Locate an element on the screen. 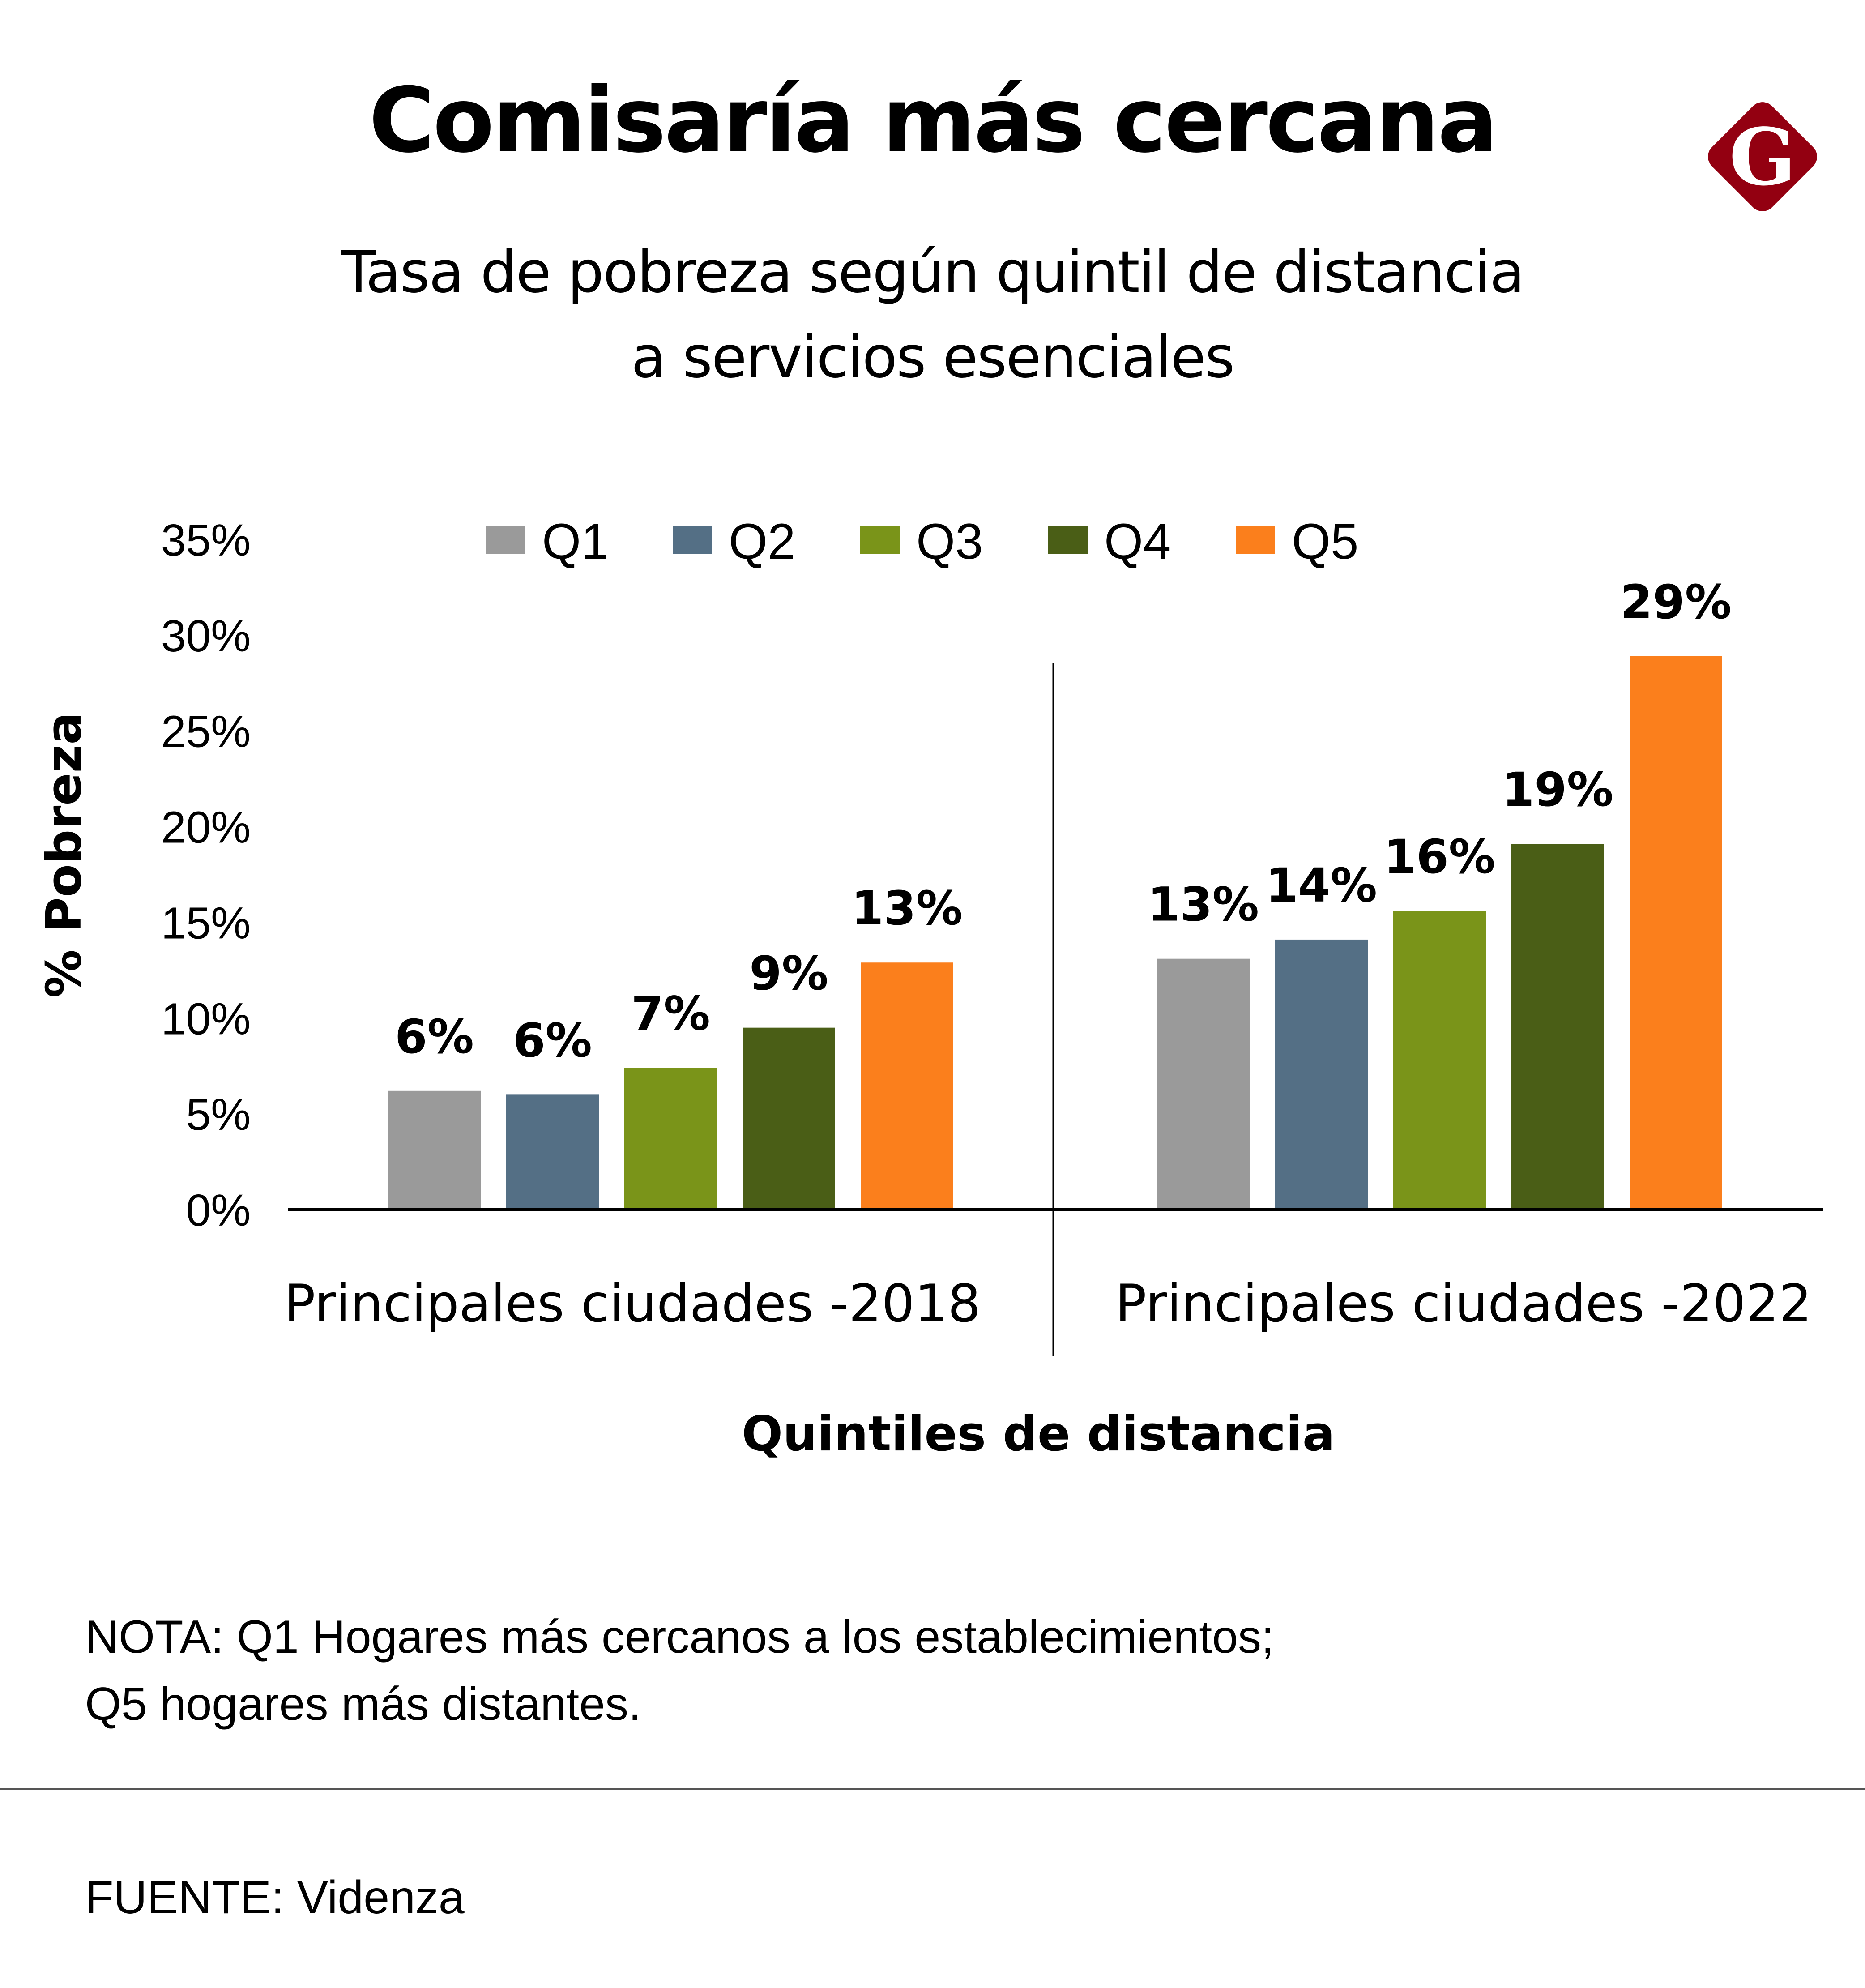 This screenshot has width=1865, height=1988. legend: Q1 Q2 Q3 Q4 Q5 is located at coordinates (922, 541).